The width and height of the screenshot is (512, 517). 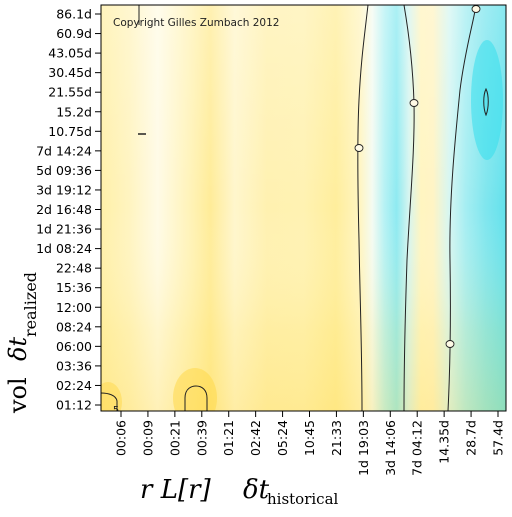 What do you see at coordinates (70, 131) in the screenshot?
I see `y-tick-label: 10.75d` at bounding box center [70, 131].